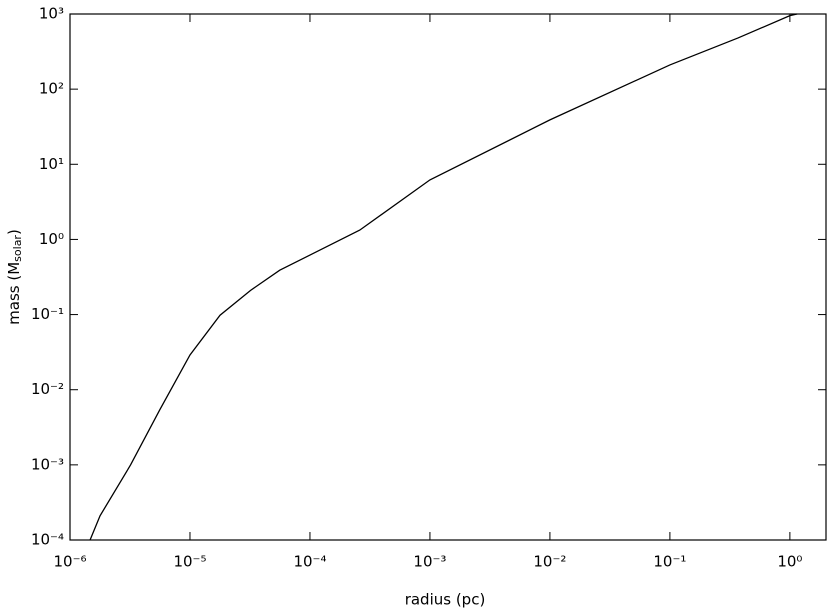 The width and height of the screenshot is (830, 612). I want to click on x-tick-label: 10⁻⁶, so click(69, 562).